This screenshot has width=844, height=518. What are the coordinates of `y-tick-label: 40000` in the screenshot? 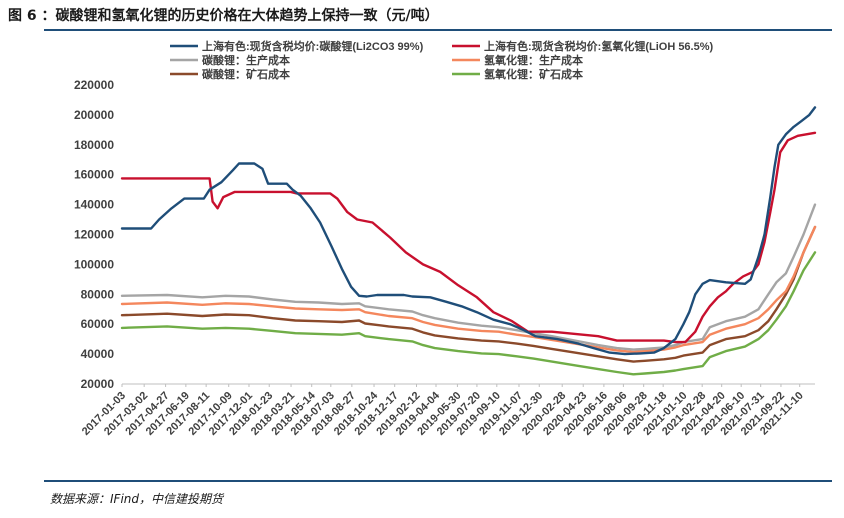 It's located at (98, 354).